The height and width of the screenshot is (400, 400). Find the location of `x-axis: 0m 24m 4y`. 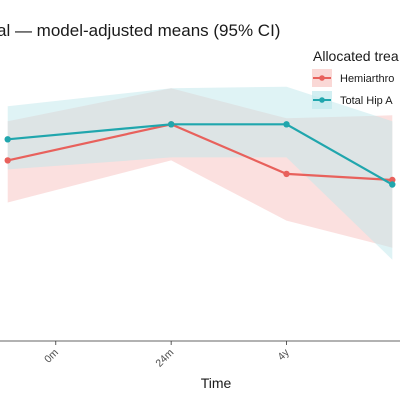

x-axis: 0m 24m 4y is located at coordinates (200, 355).